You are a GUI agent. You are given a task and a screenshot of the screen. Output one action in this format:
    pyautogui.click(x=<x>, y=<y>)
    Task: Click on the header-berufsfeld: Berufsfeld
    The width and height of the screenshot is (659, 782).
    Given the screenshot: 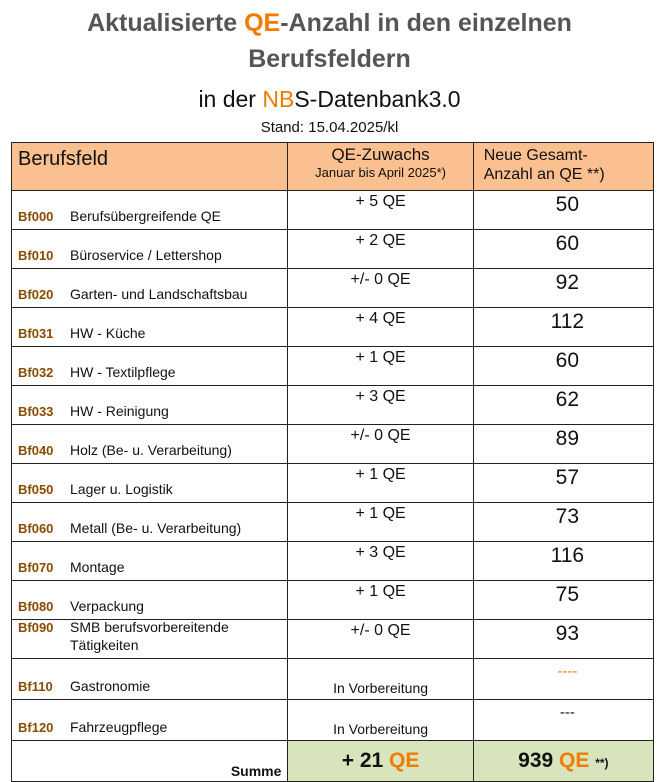 What is the action you would take?
    pyautogui.click(x=149, y=166)
    